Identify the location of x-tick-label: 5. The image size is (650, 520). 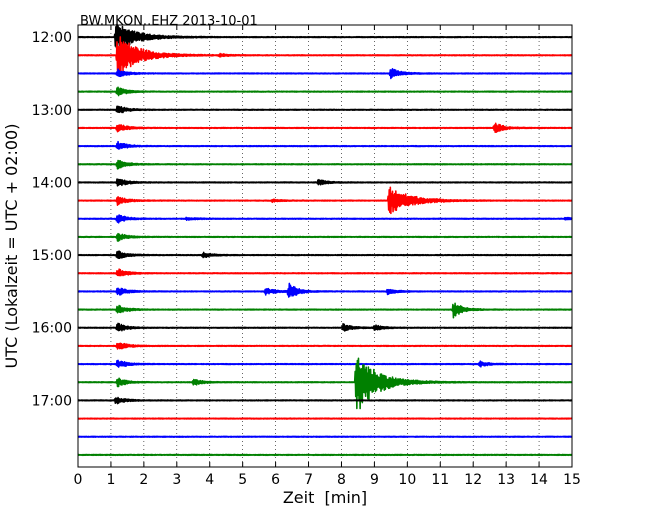
(242, 480).